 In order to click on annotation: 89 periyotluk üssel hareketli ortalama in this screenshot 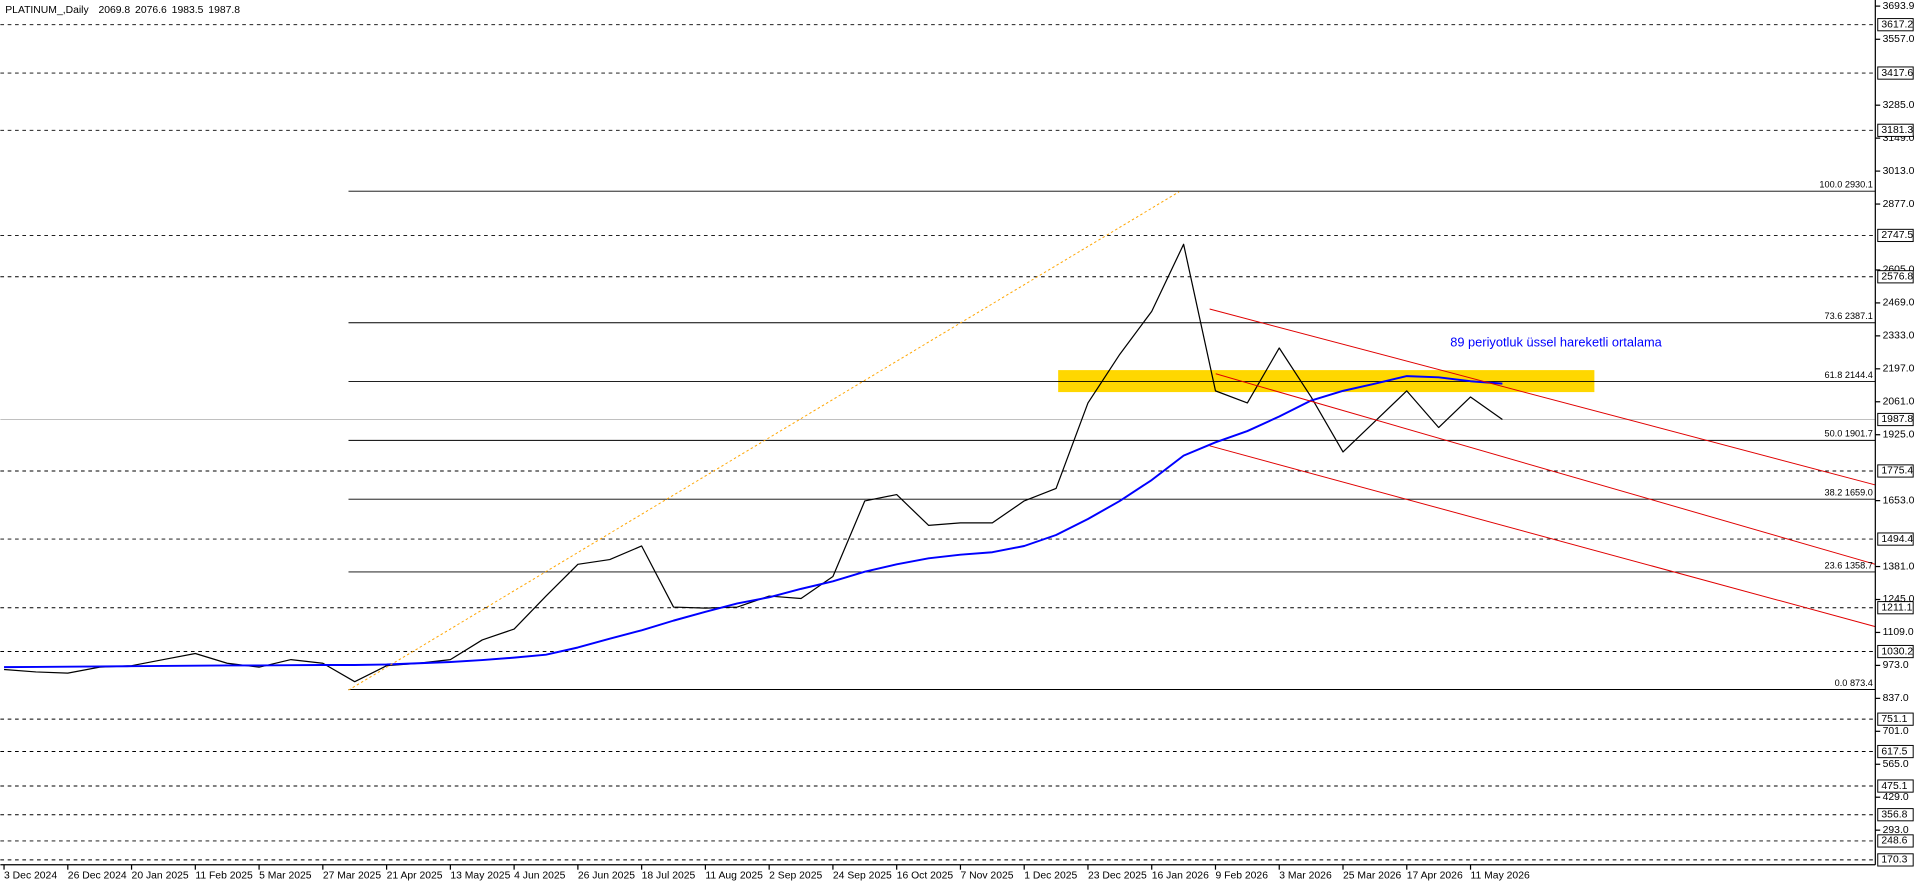, I will do `click(1556, 342)`.